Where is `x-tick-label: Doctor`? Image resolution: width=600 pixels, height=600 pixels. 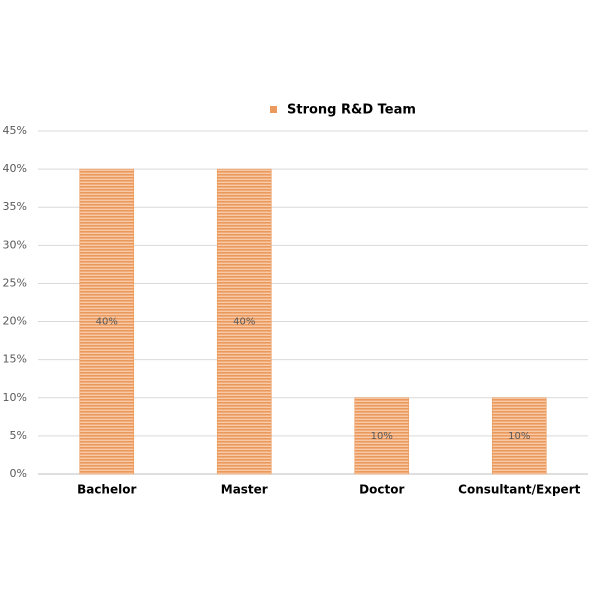
x-tick-label: Doctor is located at coordinates (381, 490).